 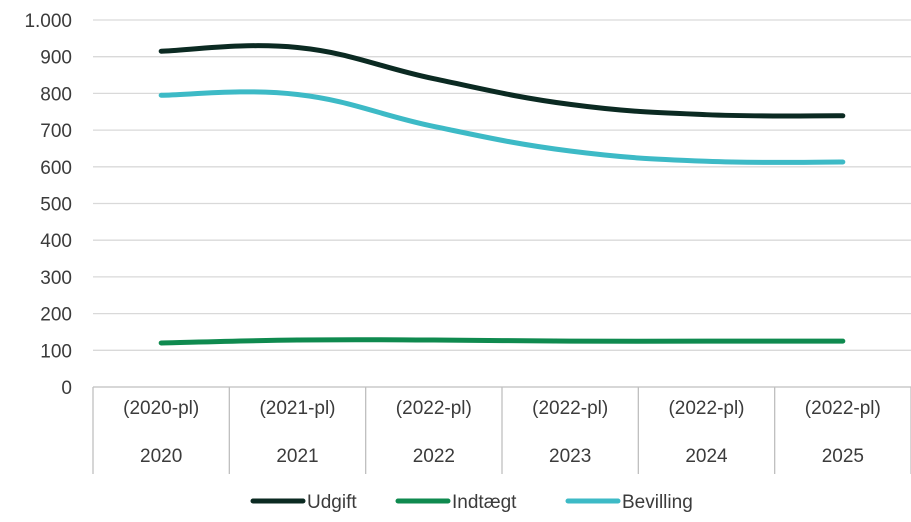 What do you see at coordinates (48, 21) in the screenshot?
I see `y-tick-label: 1.000` at bounding box center [48, 21].